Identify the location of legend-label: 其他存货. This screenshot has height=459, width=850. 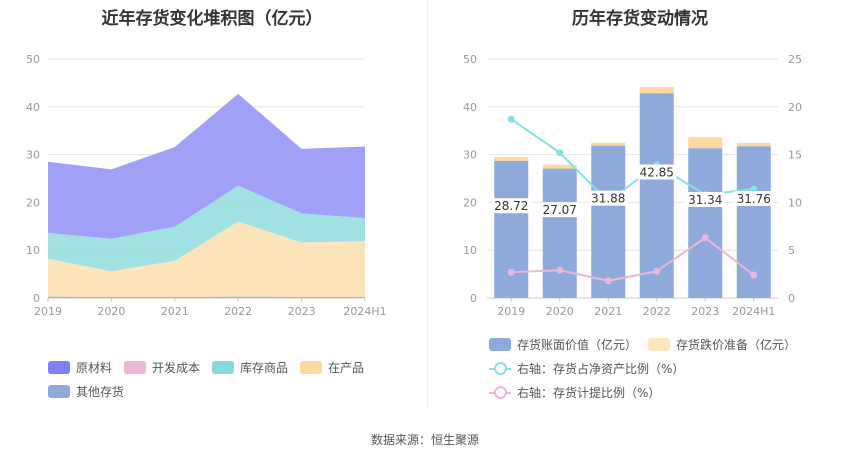
(100, 392).